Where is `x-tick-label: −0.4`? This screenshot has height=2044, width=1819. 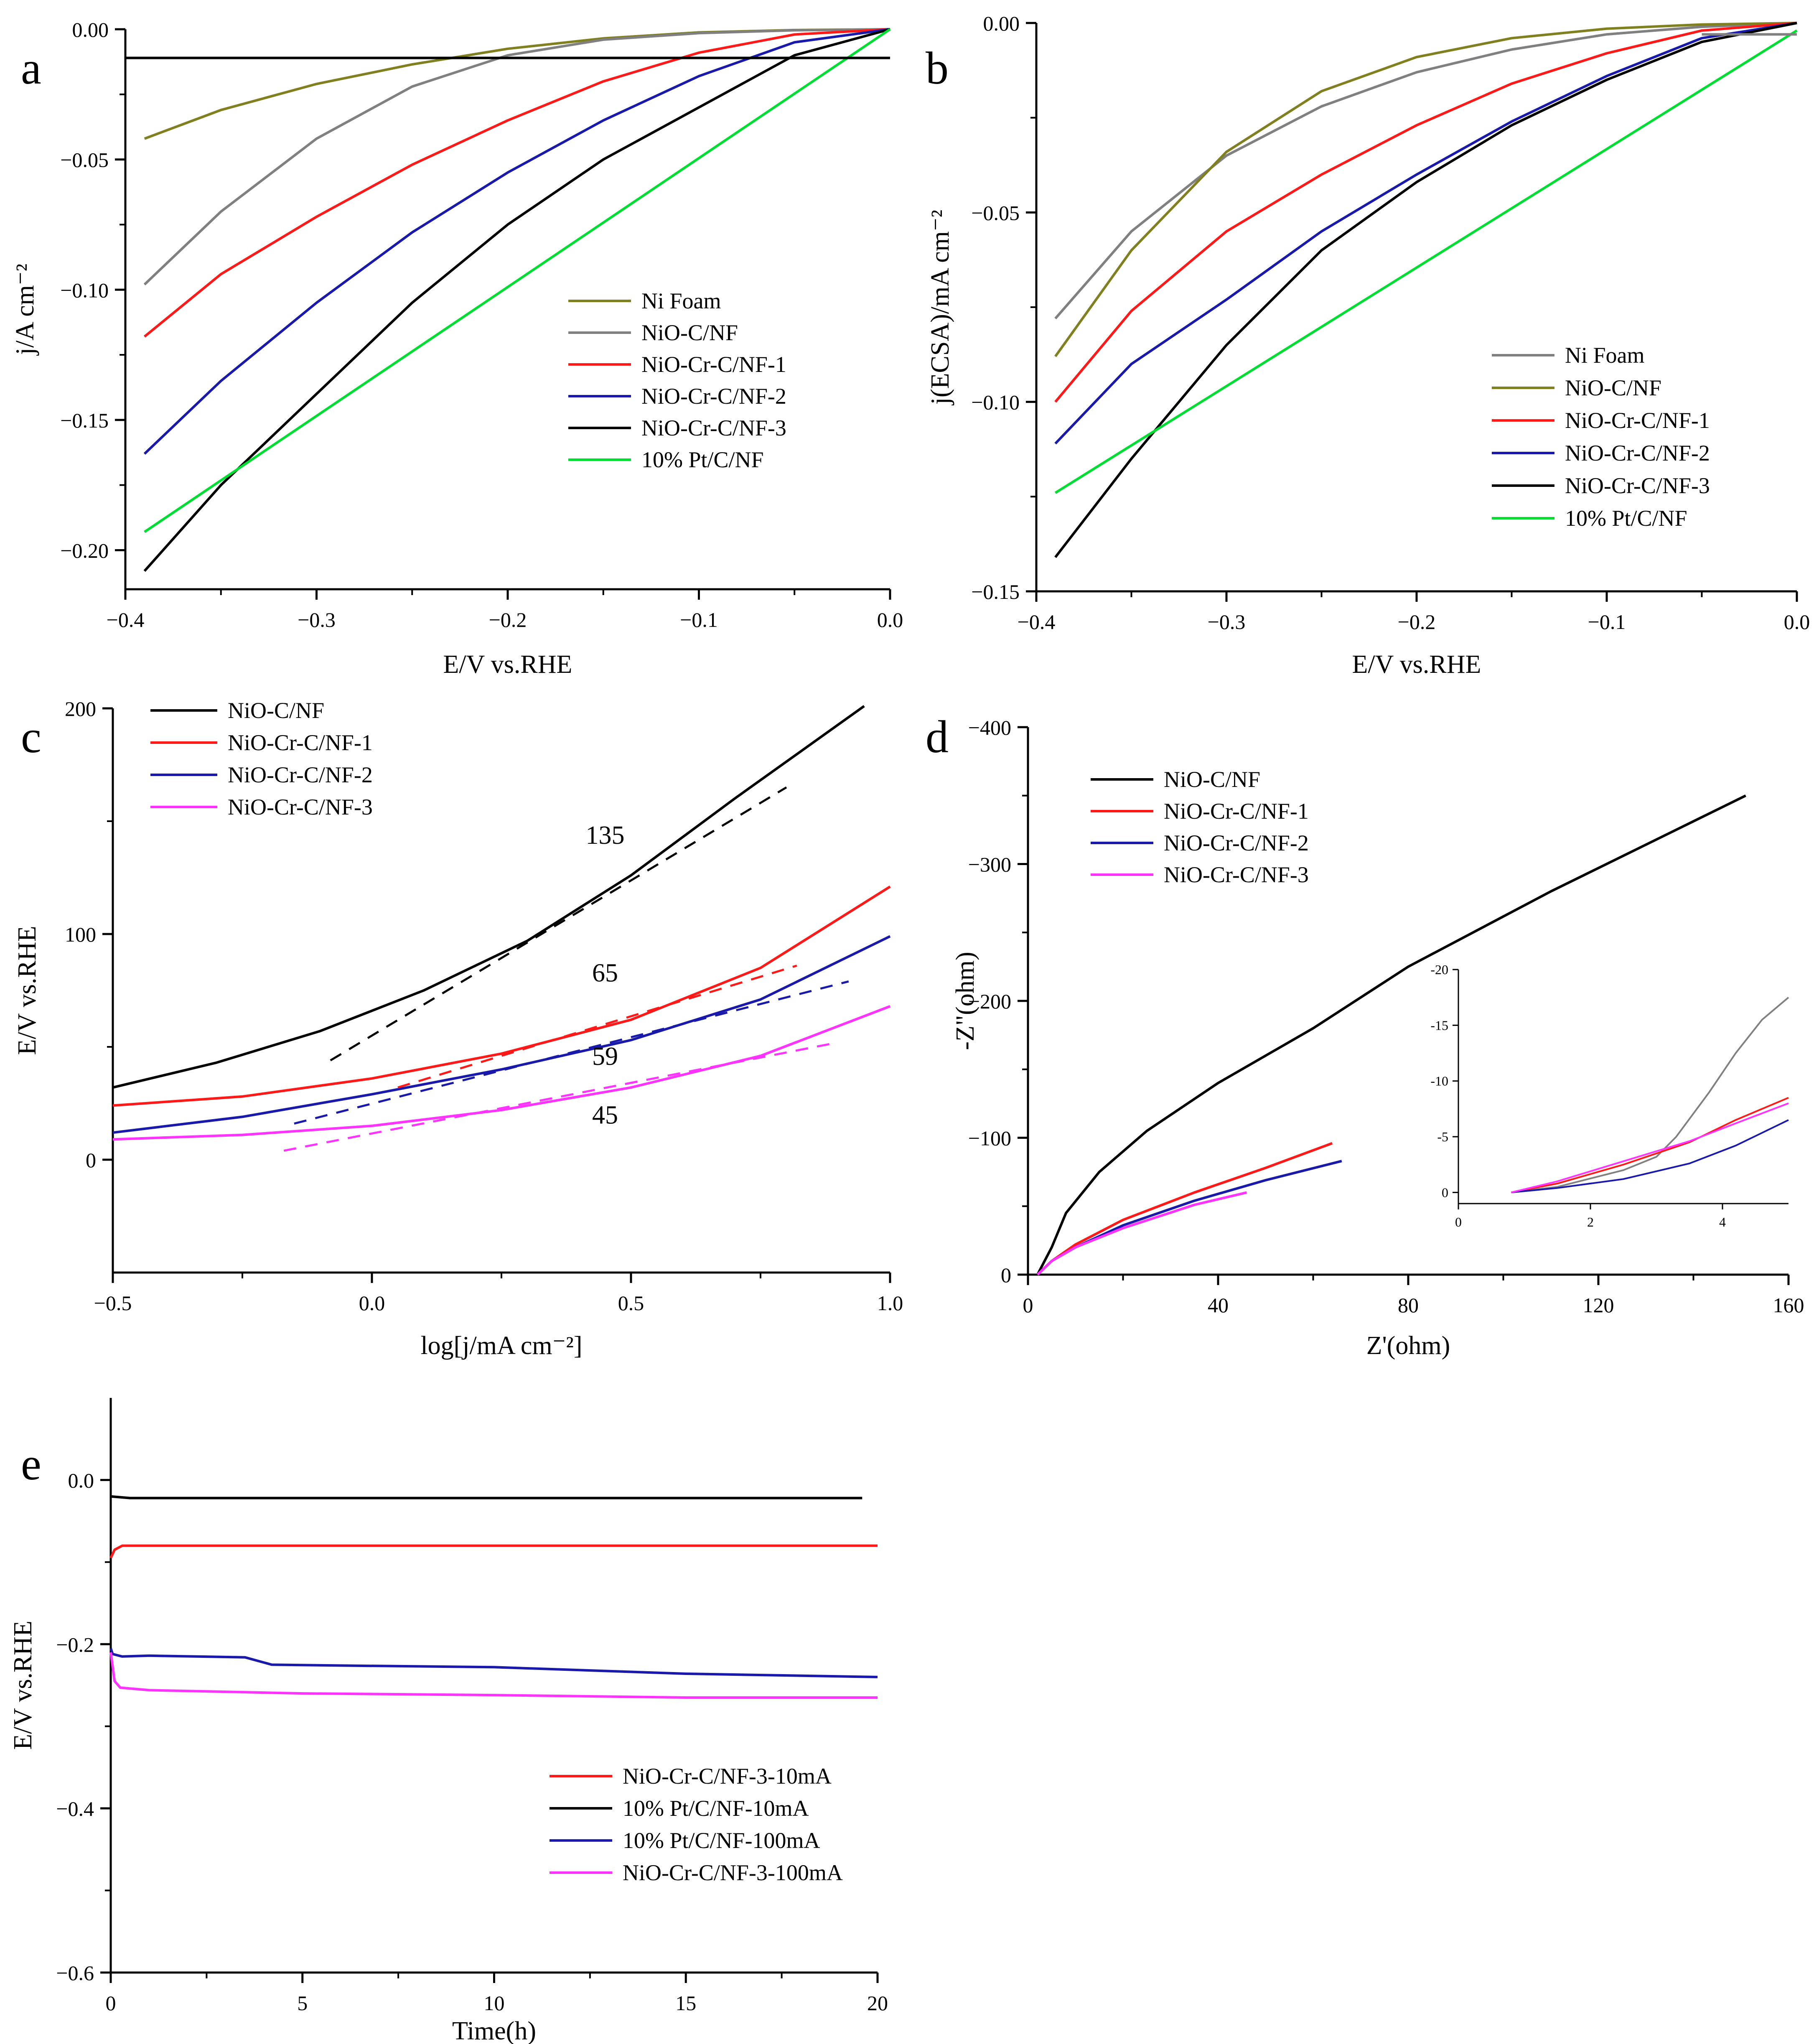
x-tick-label: −0.4 is located at coordinates (126, 619).